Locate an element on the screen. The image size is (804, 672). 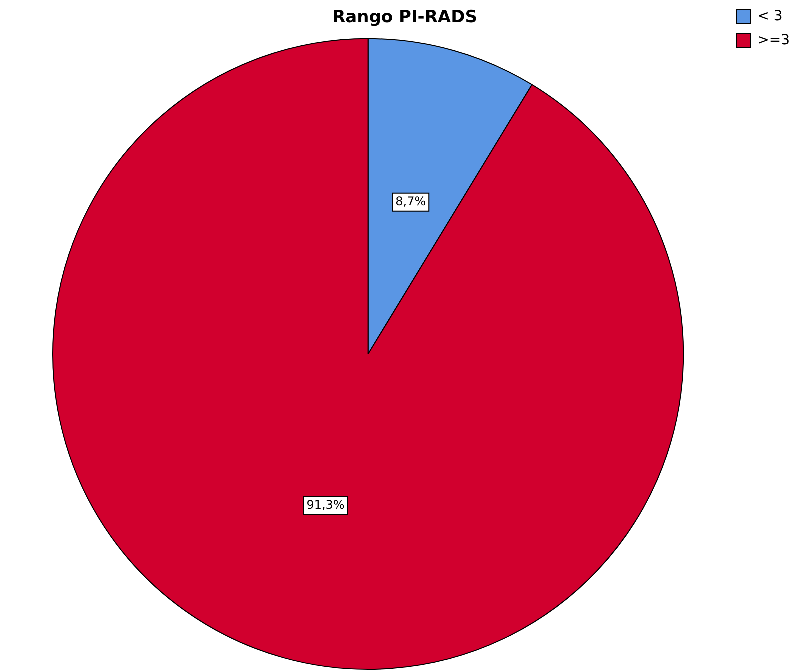
legend-label: >=3 is located at coordinates (774, 40).